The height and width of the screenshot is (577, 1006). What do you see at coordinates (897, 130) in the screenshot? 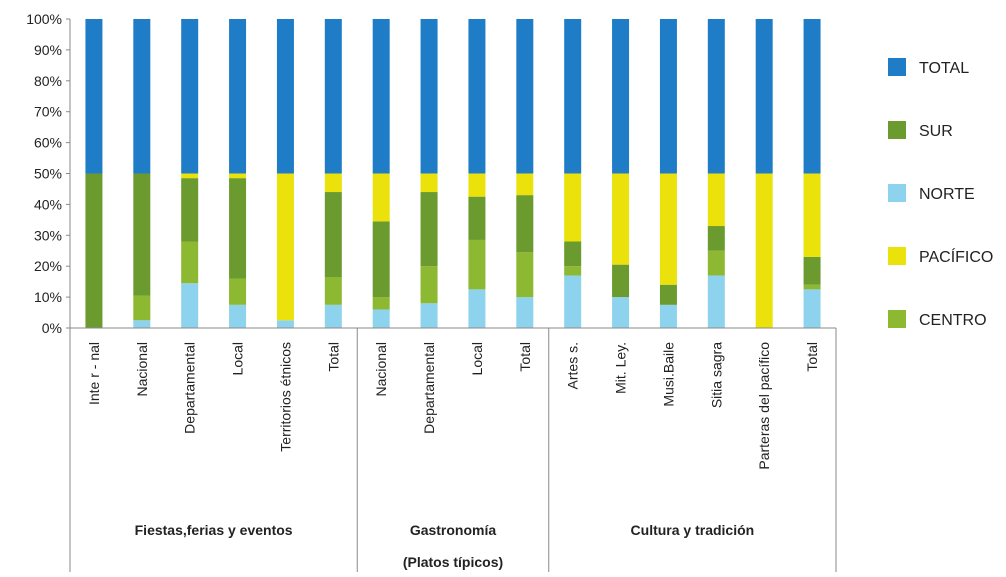
I see `legend-swatch-sur` at bounding box center [897, 130].